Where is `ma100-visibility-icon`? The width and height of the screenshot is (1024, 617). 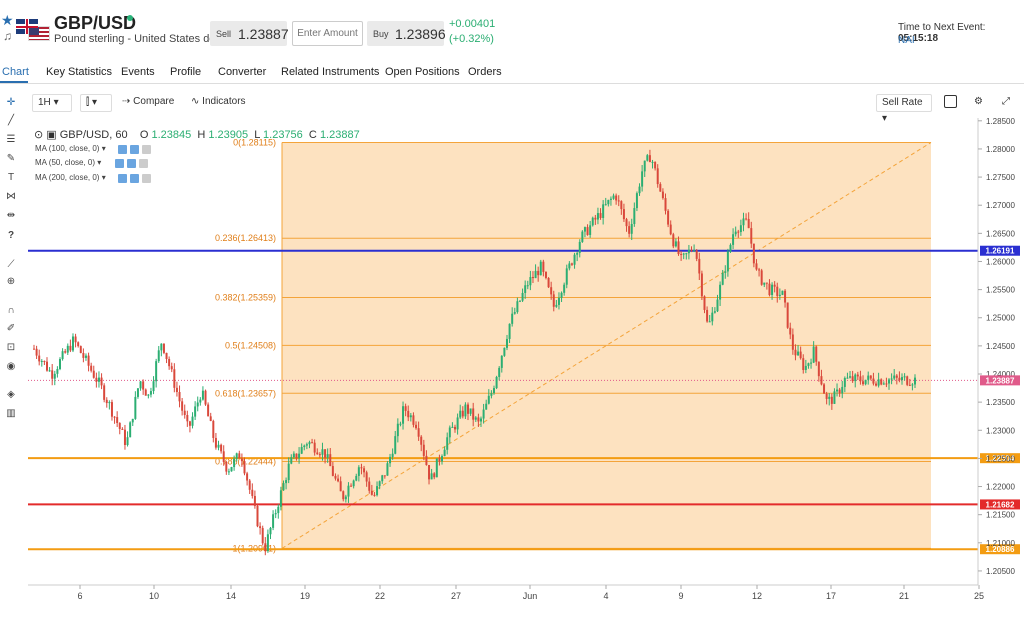 ma100-visibility-icon is located at coordinates (122, 149).